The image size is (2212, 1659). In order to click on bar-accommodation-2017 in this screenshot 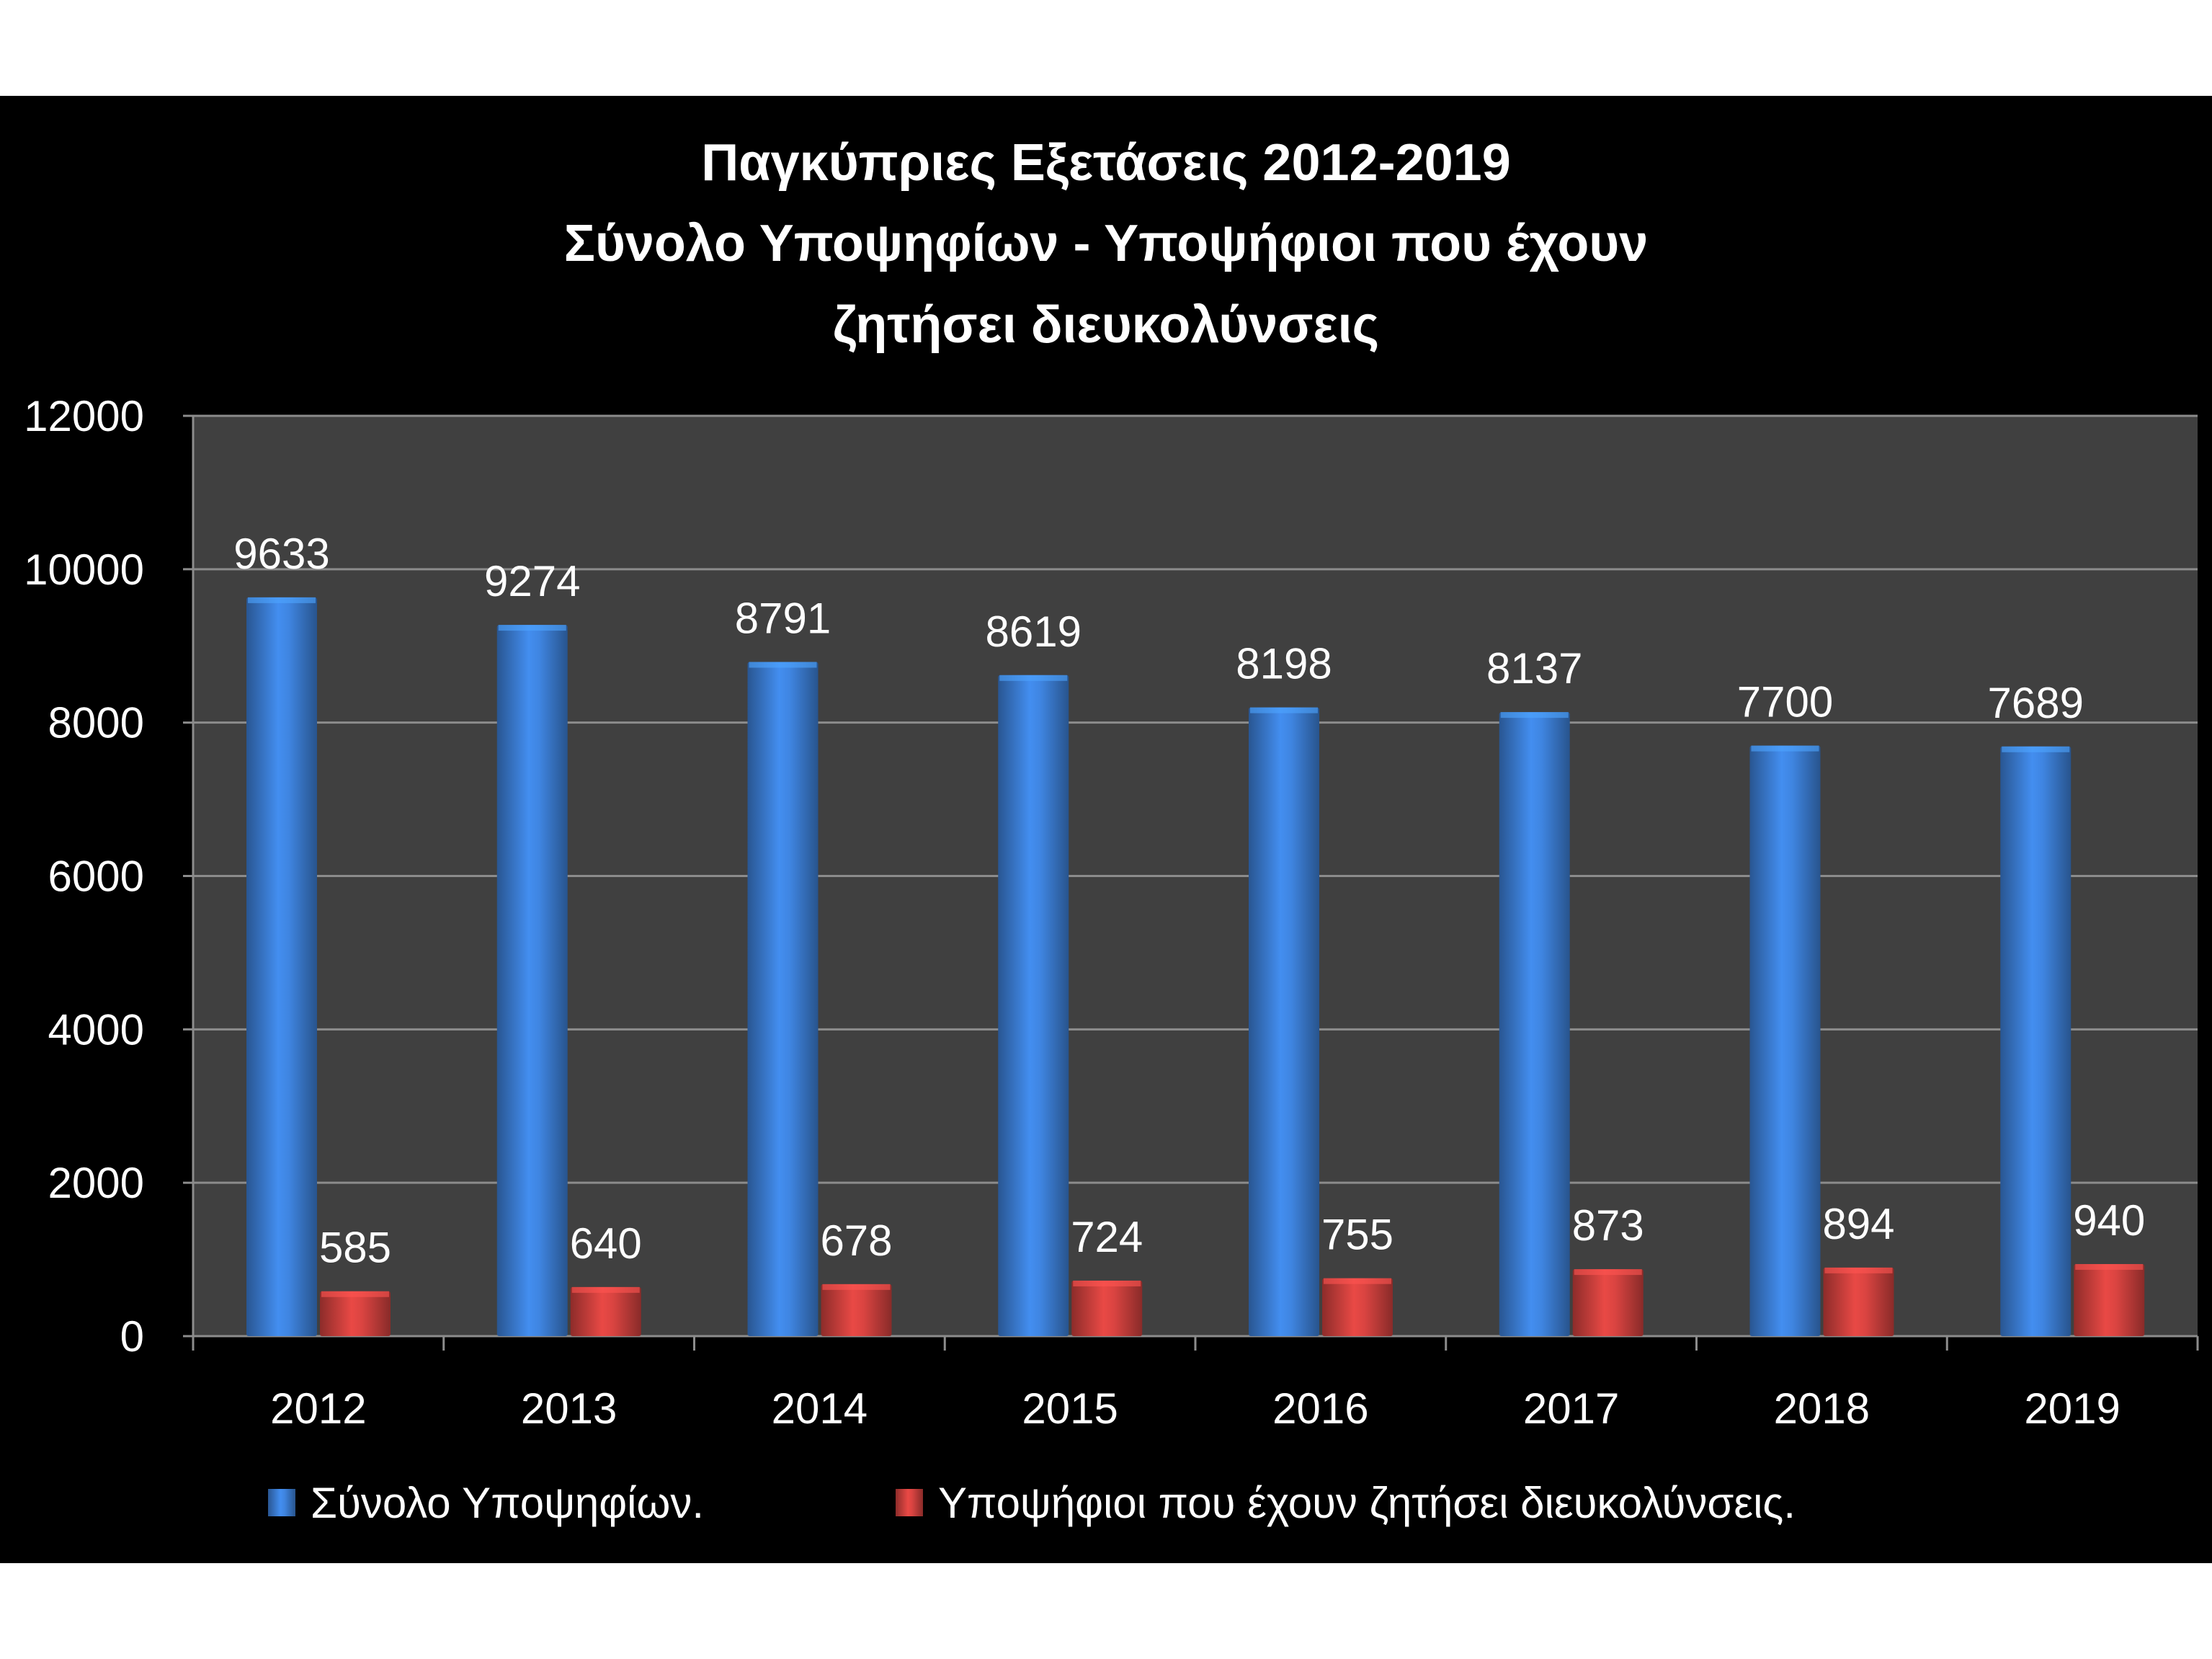, I will do `click(1608, 1302)`.